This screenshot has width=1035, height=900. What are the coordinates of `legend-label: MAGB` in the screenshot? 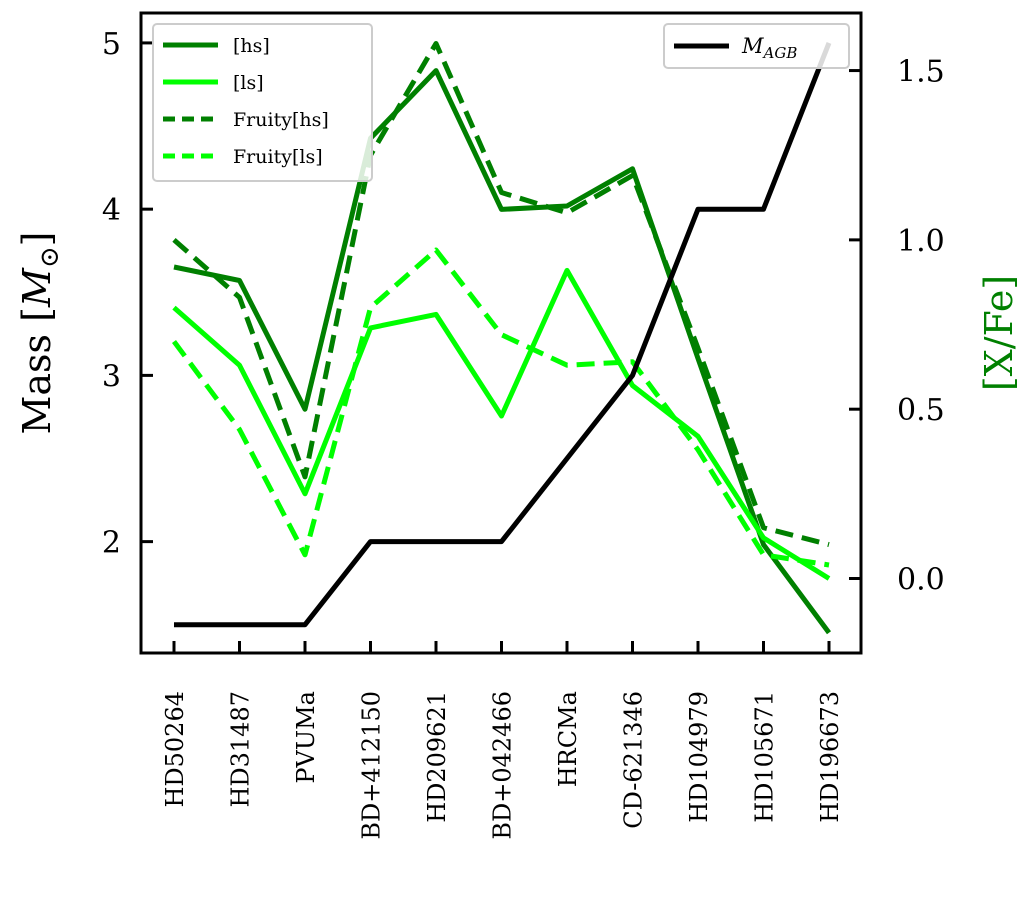 It's located at (769, 48).